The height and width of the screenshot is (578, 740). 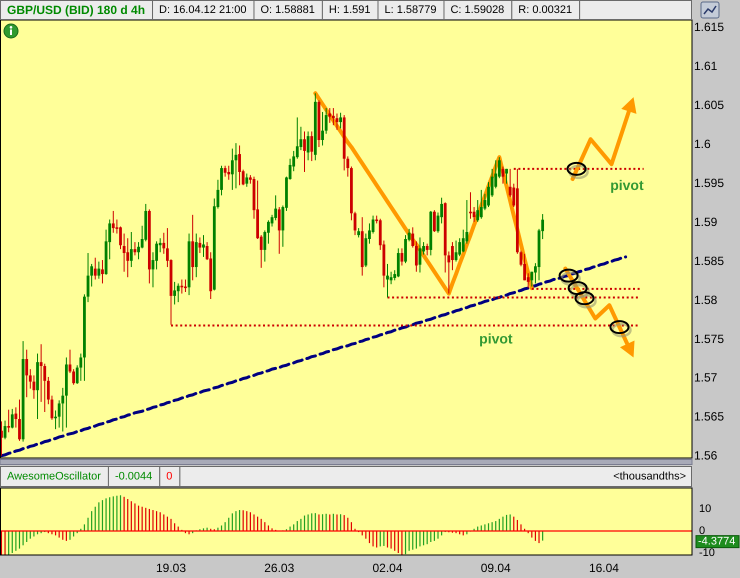 I want to click on y-tick-label: 1.6, so click(x=703, y=143).